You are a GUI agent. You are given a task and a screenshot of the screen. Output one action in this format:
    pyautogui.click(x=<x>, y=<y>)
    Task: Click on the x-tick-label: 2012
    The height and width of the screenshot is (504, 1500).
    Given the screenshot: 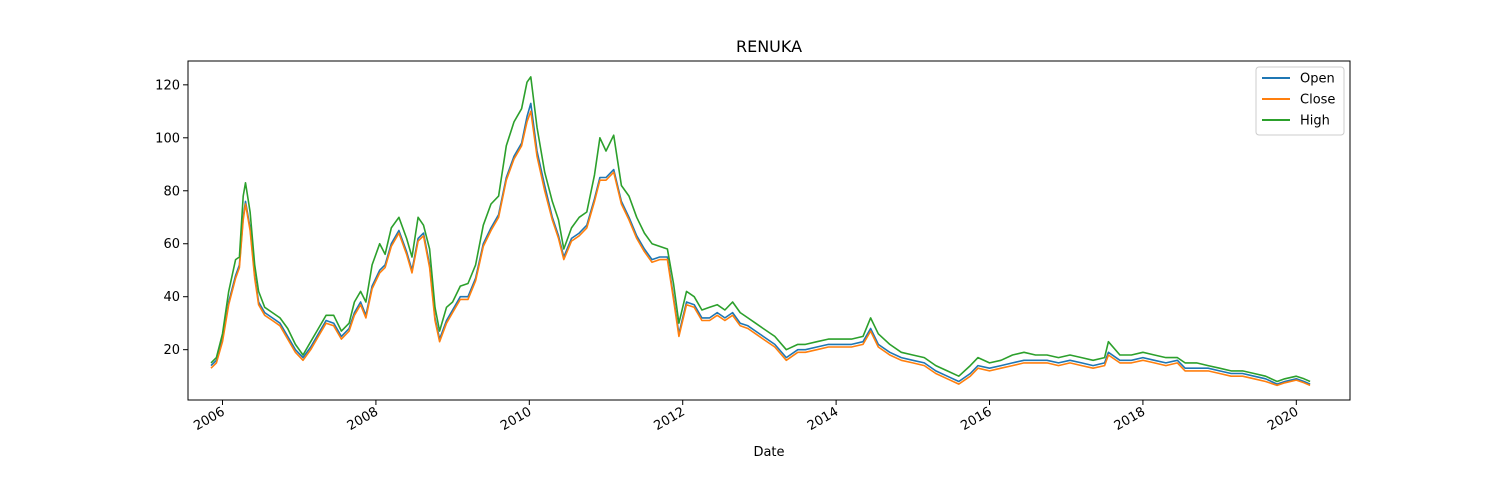 What is the action you would take?
    pyautogui.click(x=670, y=419)
    